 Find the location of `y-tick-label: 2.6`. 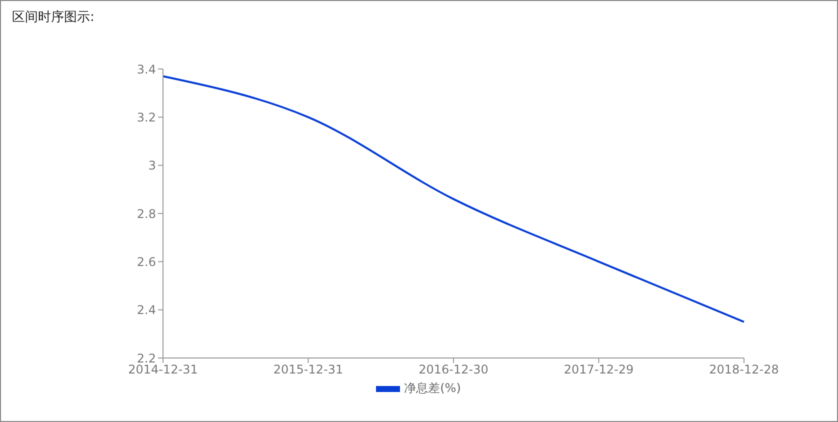

y-tick-label: 2.6 is located at coordinates (146, 261).